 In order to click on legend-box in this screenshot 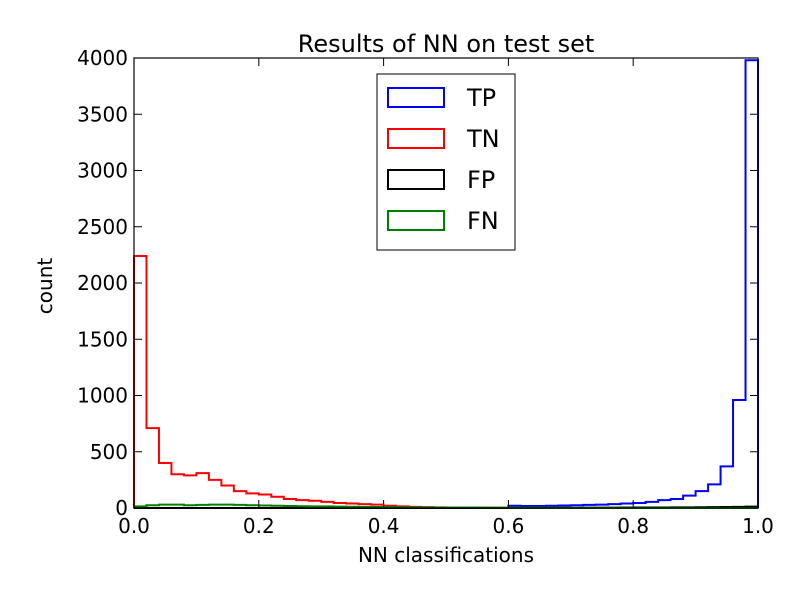, I will do `click(446, 162)`.